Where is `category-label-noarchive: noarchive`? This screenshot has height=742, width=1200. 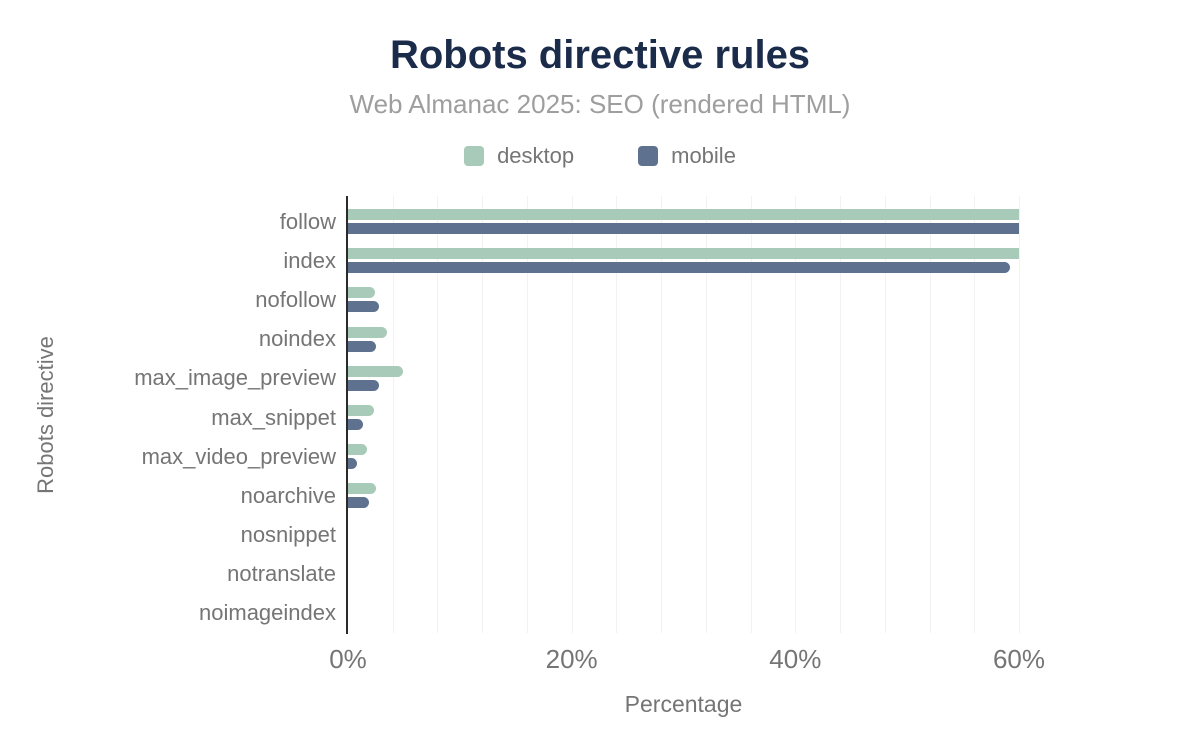
category-label-noarchive: noarchive is located at coordinates (288, 495).